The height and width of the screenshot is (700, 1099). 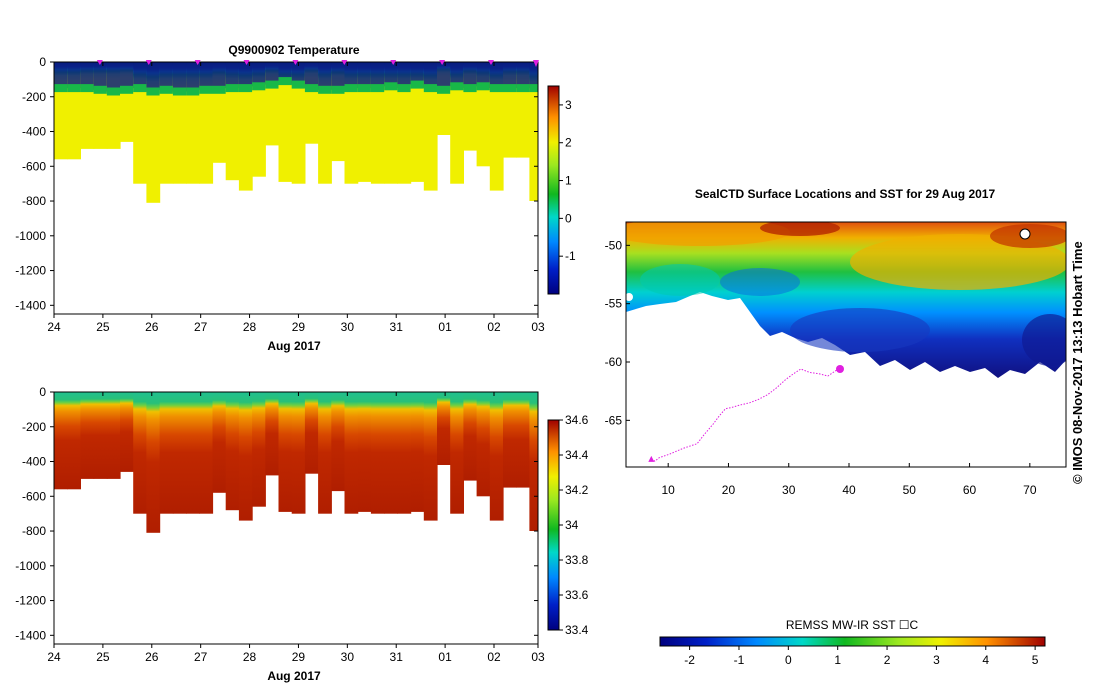 What do you see at coordinates (294, 50) in the screenshot?
I see `temperature-title: Q9900902 Temperature` at bounding box center [294, 50].